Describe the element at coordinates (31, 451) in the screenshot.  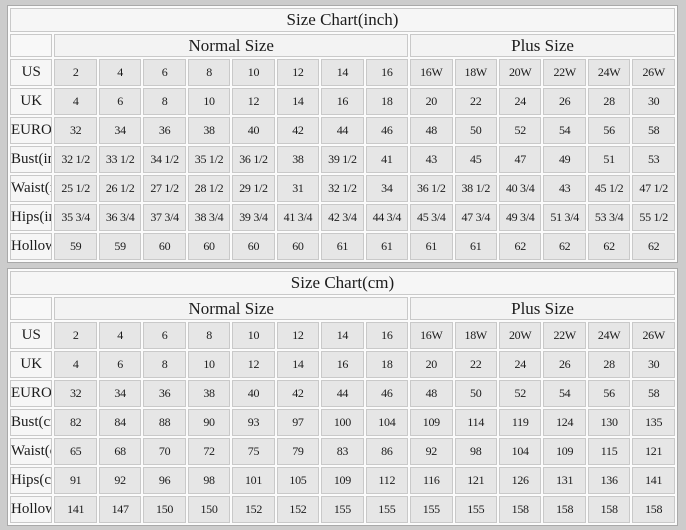
I see `row-label: Waist(cm)` at that location.